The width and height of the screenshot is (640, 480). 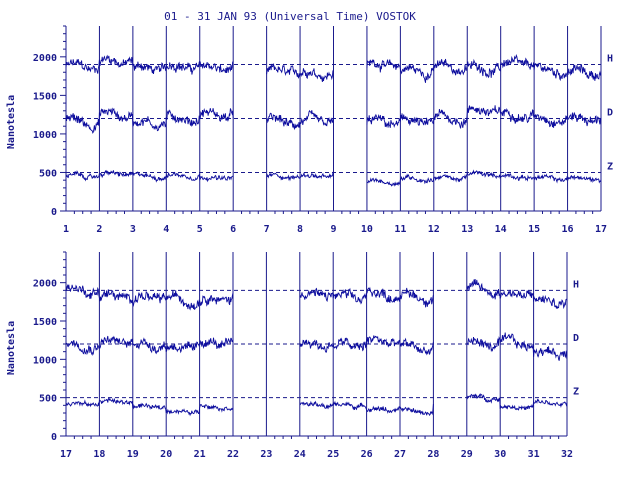 I want to click on x-tick-label: 28, so click(x=433, y=454).